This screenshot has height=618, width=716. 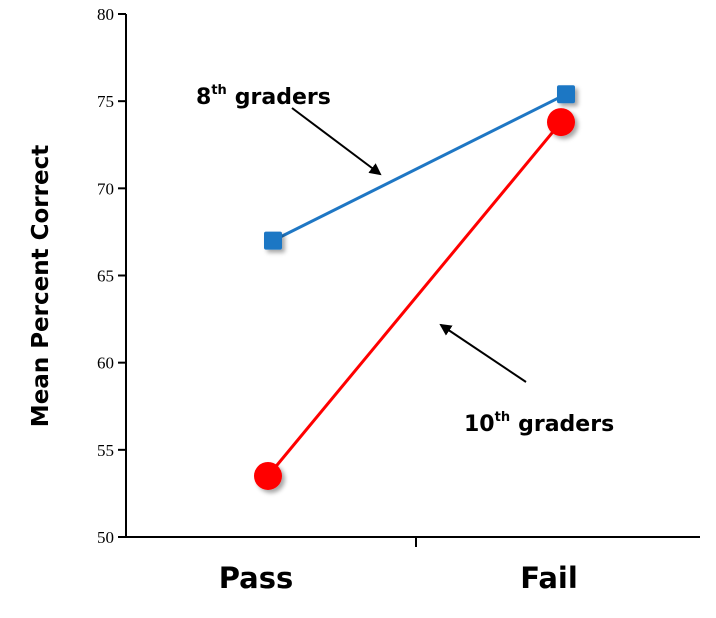 I want to click on y-tick-label: 75, so click(x=105, y=101).